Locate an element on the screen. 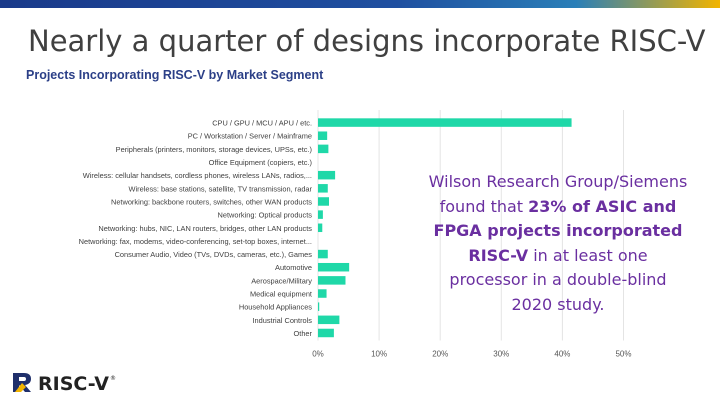 This screenshot has width=720, height=405. x-tick-label: 10% is located at coordinates (379, 354).